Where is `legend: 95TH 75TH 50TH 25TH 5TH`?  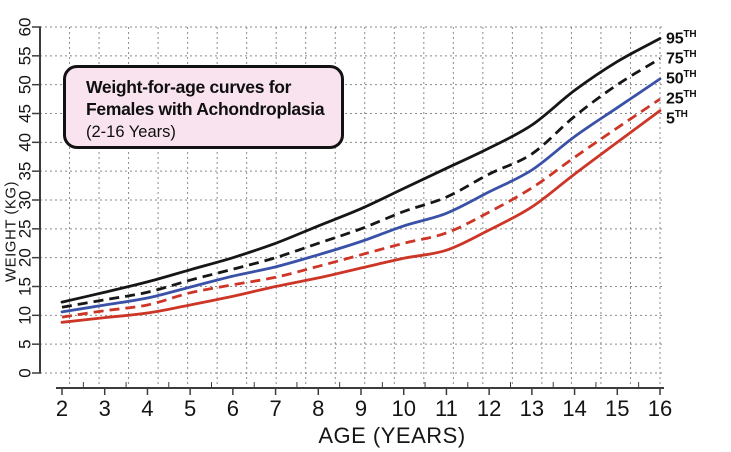
legend: 95TH 75TH 50TH 25TH 5TH is located at coordinates (698, 100).